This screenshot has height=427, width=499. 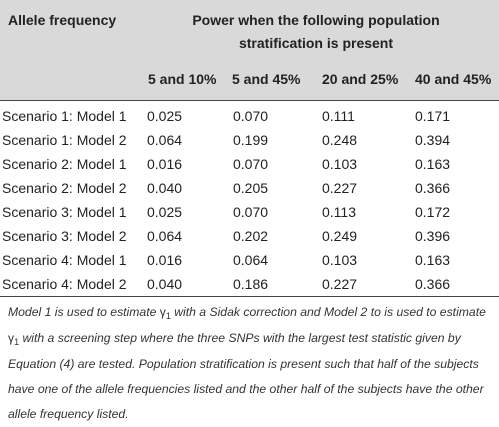 What do you see at coordinates (162, 312) in the screenshot?
I see `gamma-symbol: γ` at bounding box center [162, 312].